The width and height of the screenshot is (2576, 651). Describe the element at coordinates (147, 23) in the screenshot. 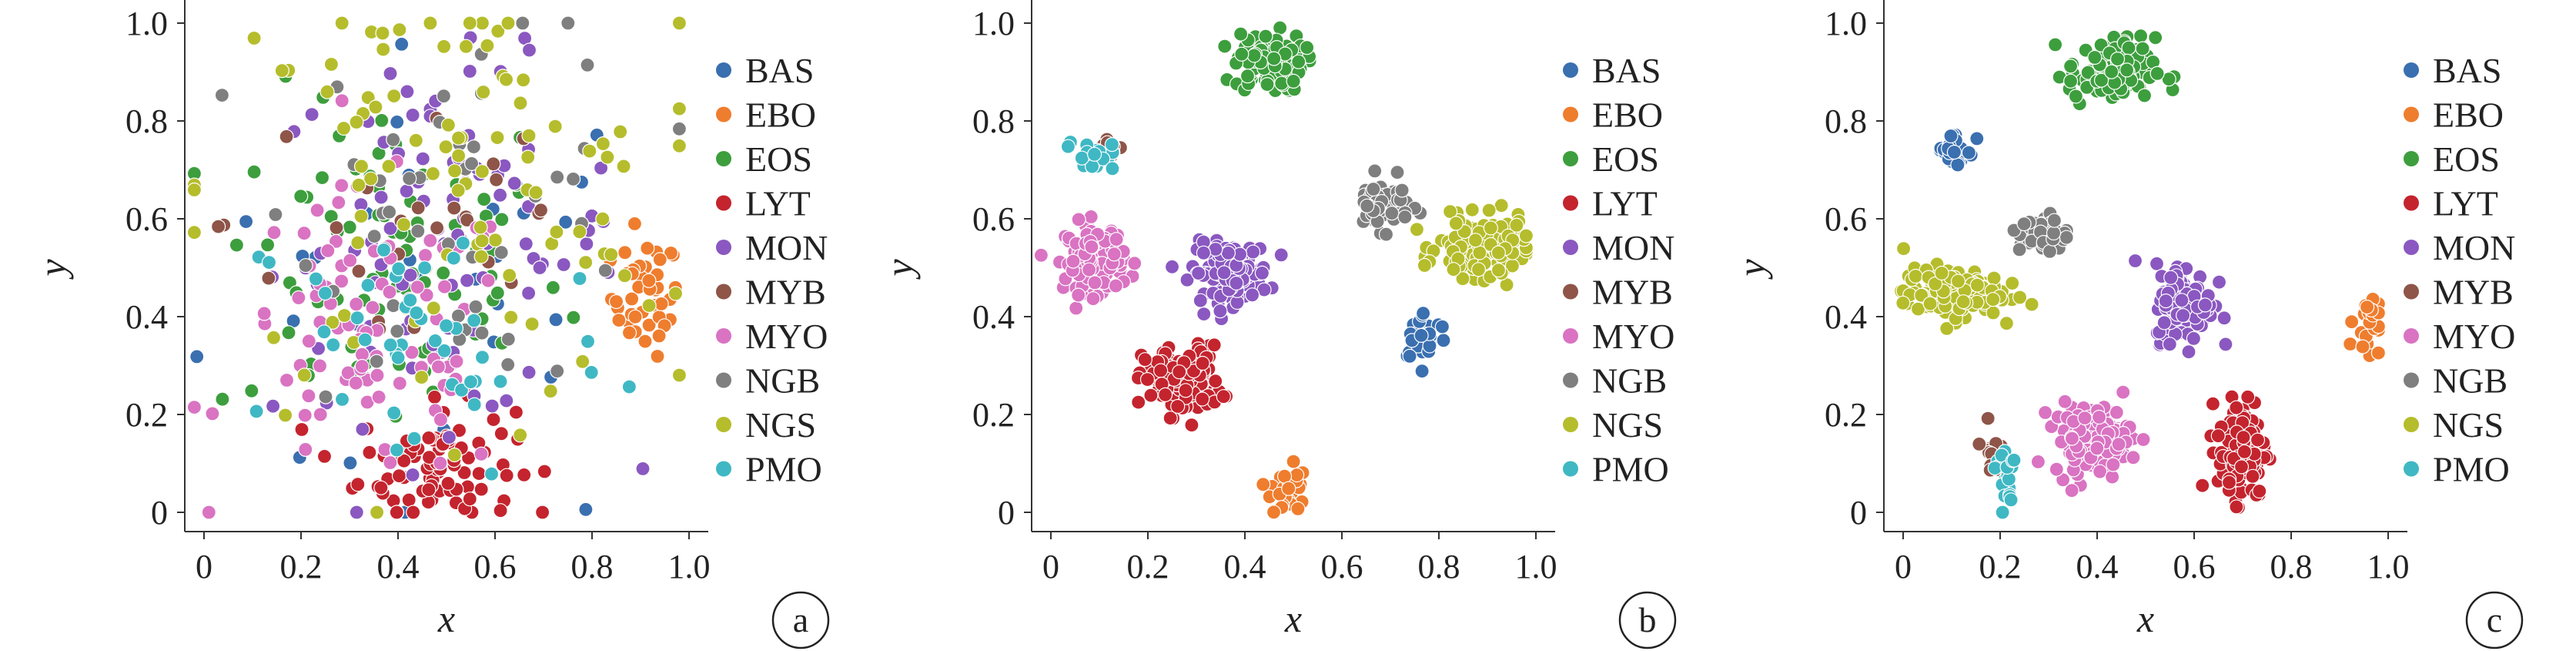

I see `y-tick-label: 1.0` at that location.